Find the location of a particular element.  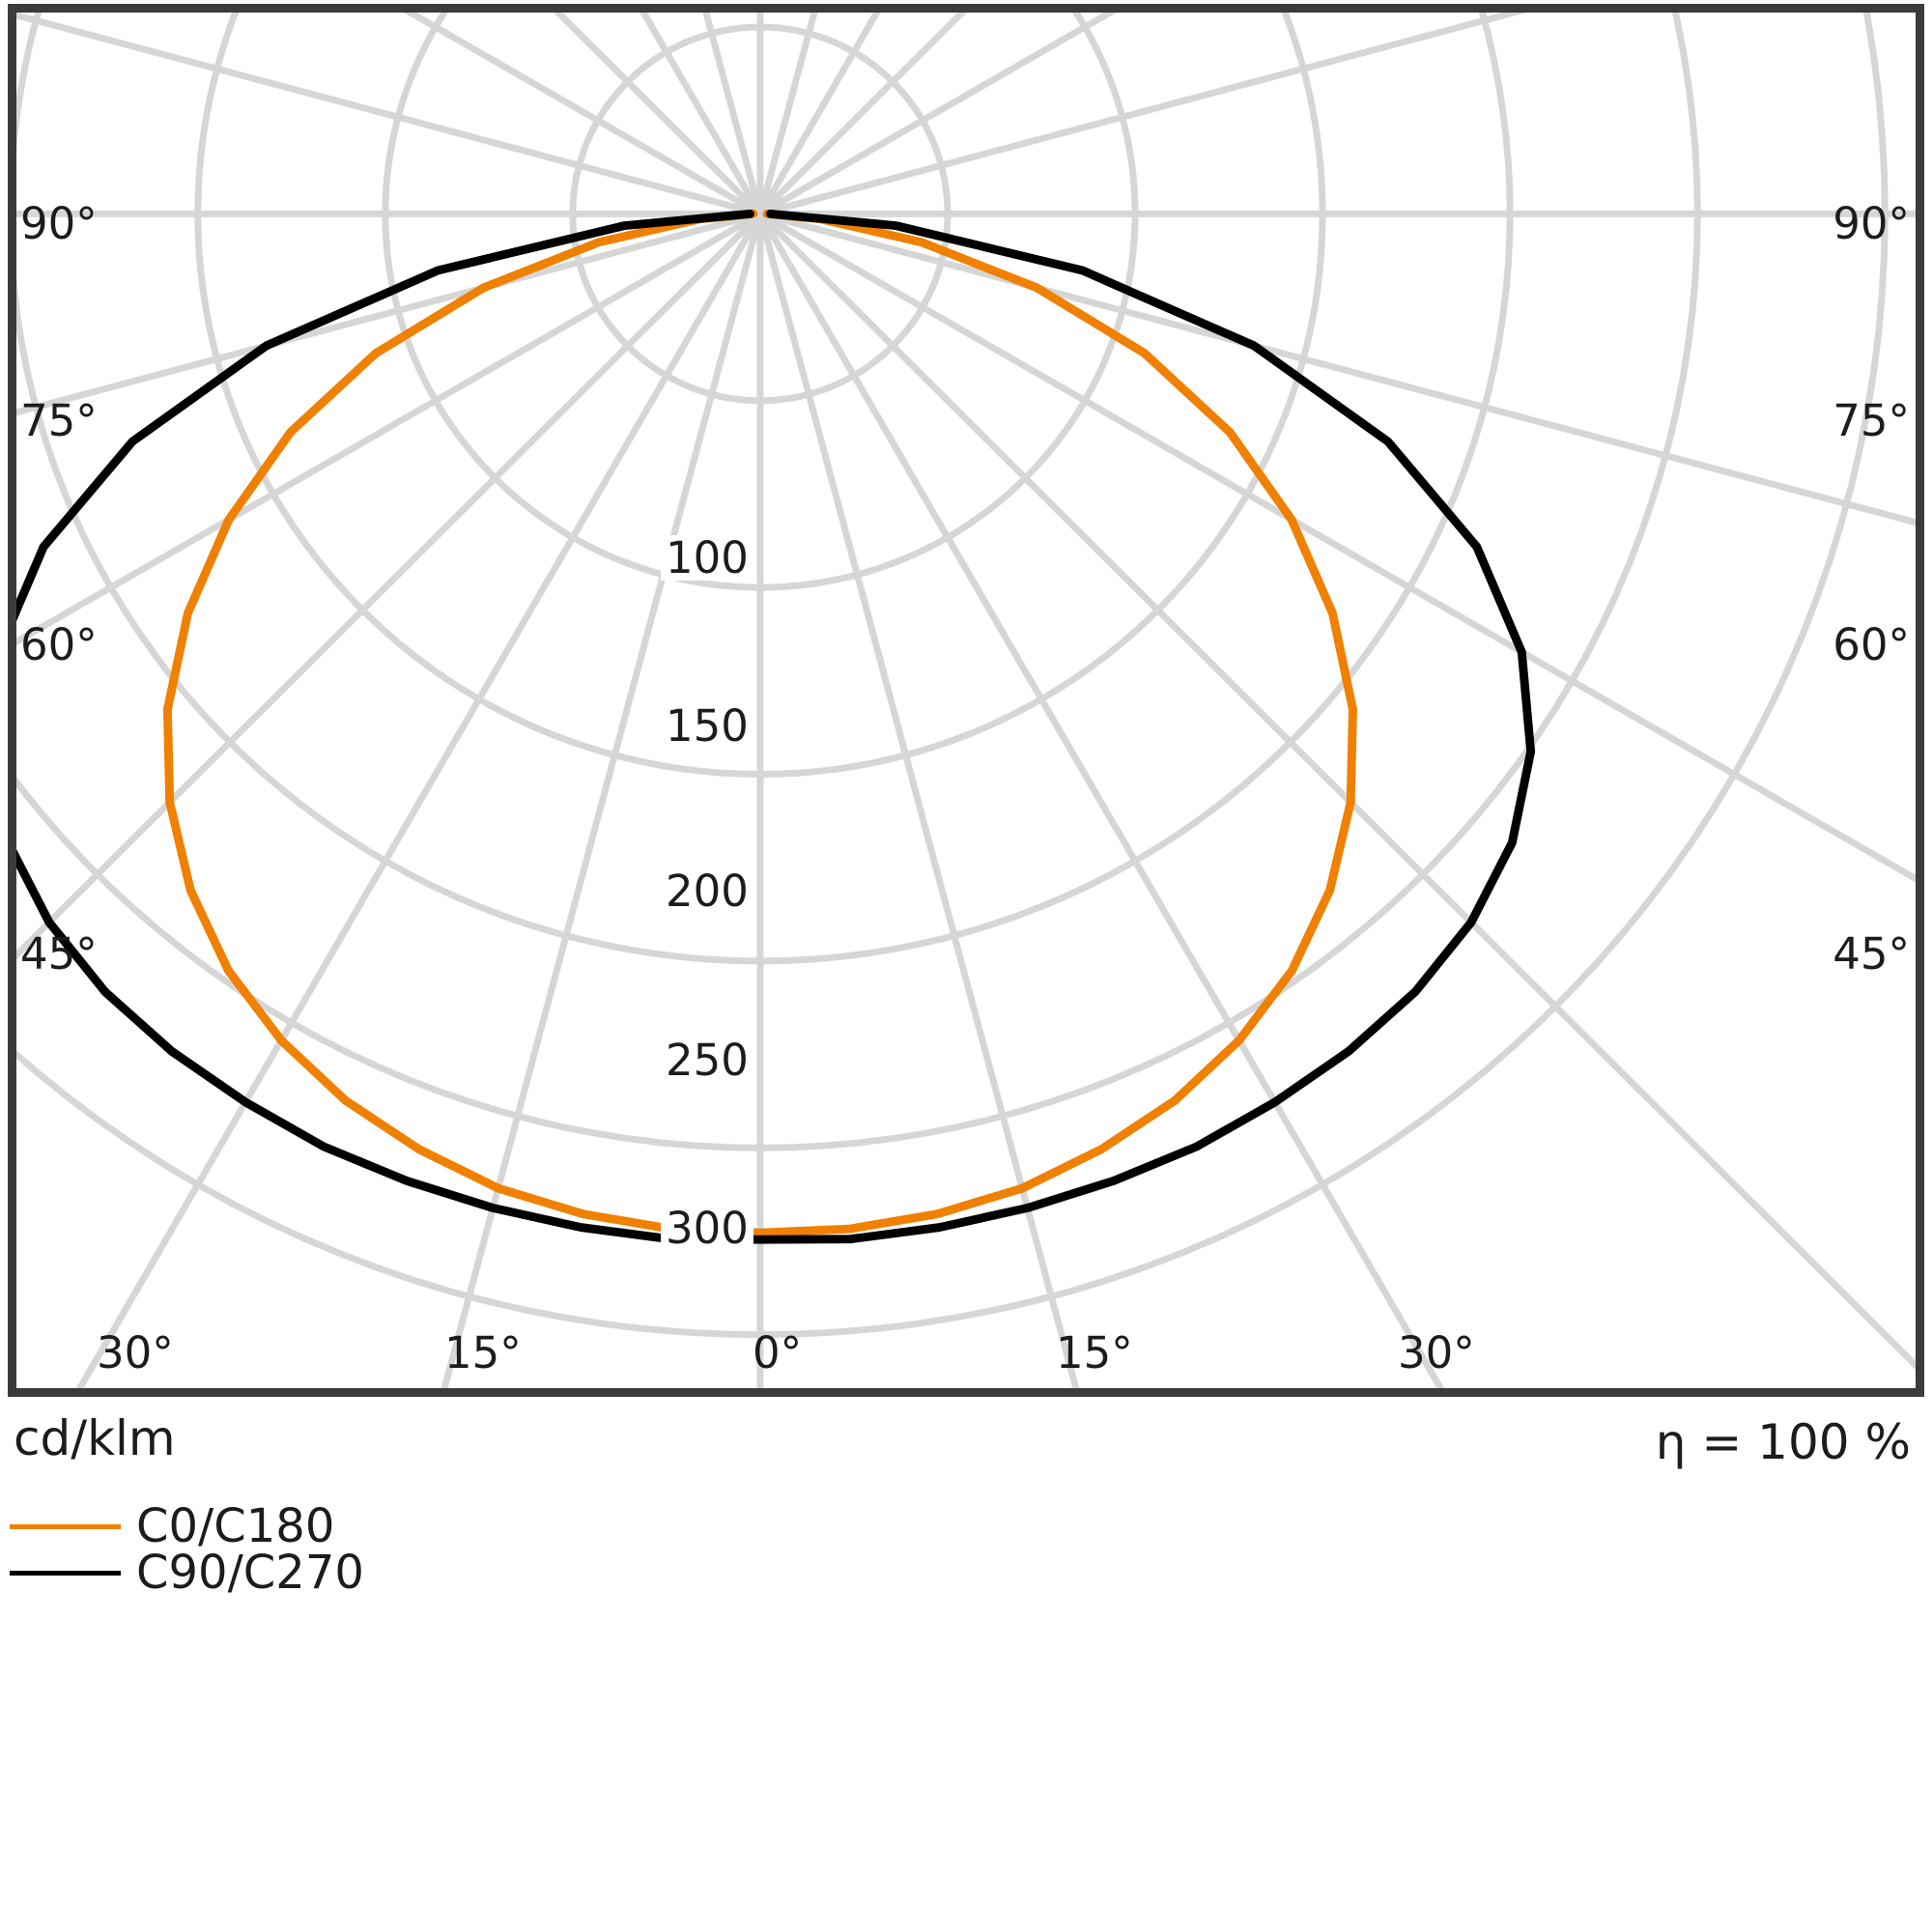

angle-label-left-60: 60° is located at coordinates (59, 644).